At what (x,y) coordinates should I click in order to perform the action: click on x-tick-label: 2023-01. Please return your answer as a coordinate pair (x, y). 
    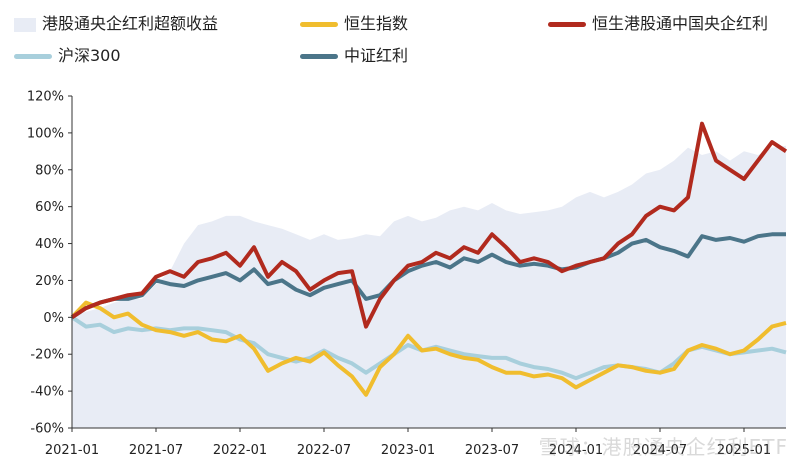
    Looking at the image, I should click on (408, 450).